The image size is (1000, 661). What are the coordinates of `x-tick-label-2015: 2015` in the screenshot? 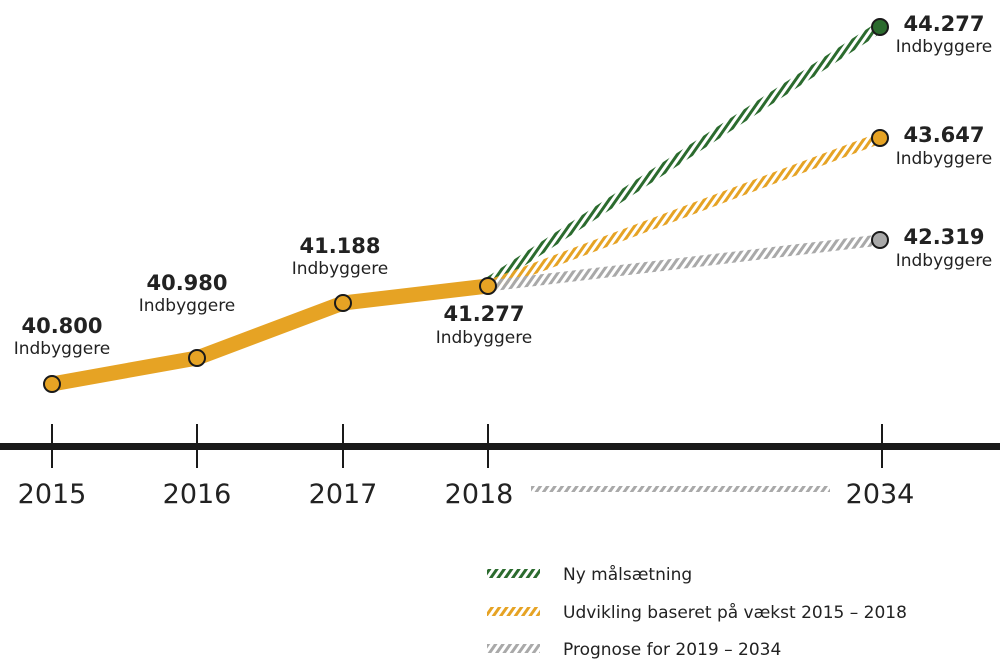 It's located at (52, 494).